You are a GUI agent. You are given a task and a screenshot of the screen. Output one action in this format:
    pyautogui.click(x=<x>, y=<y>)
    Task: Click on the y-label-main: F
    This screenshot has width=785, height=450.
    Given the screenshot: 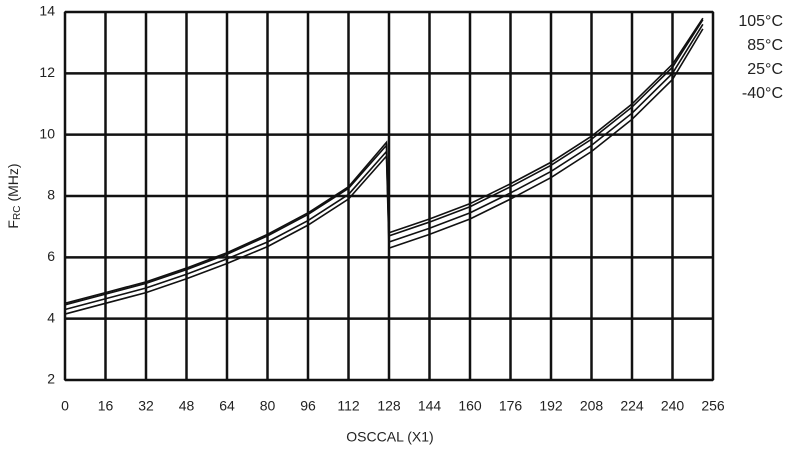 What is the action you would take?
    pyautogui.click(x=13, y=224)
    